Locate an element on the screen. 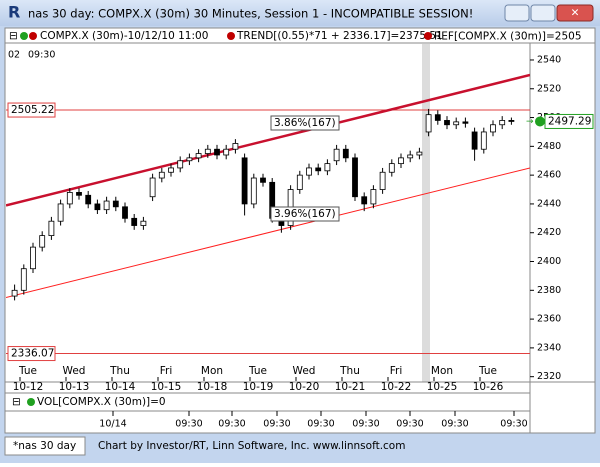  level-label: 2336.07 is located at coordinates (32, 354).